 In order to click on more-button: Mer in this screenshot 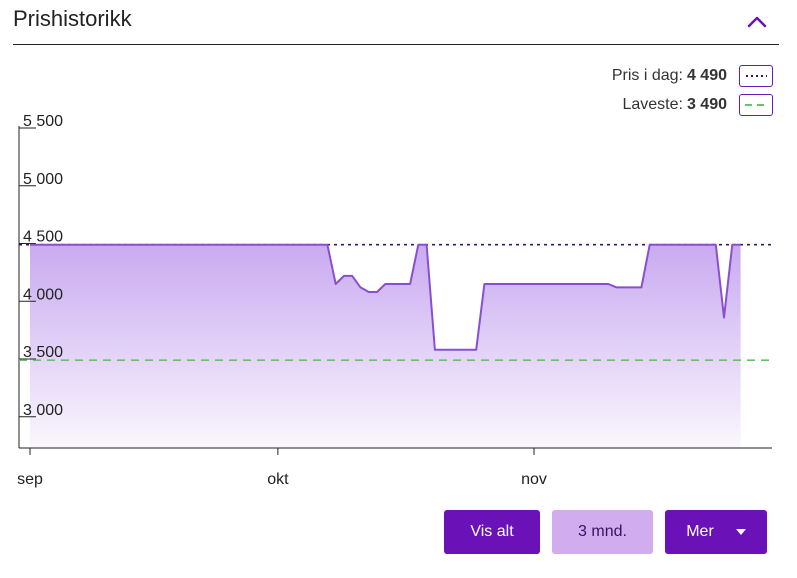, I will do `click(716, 532)`.